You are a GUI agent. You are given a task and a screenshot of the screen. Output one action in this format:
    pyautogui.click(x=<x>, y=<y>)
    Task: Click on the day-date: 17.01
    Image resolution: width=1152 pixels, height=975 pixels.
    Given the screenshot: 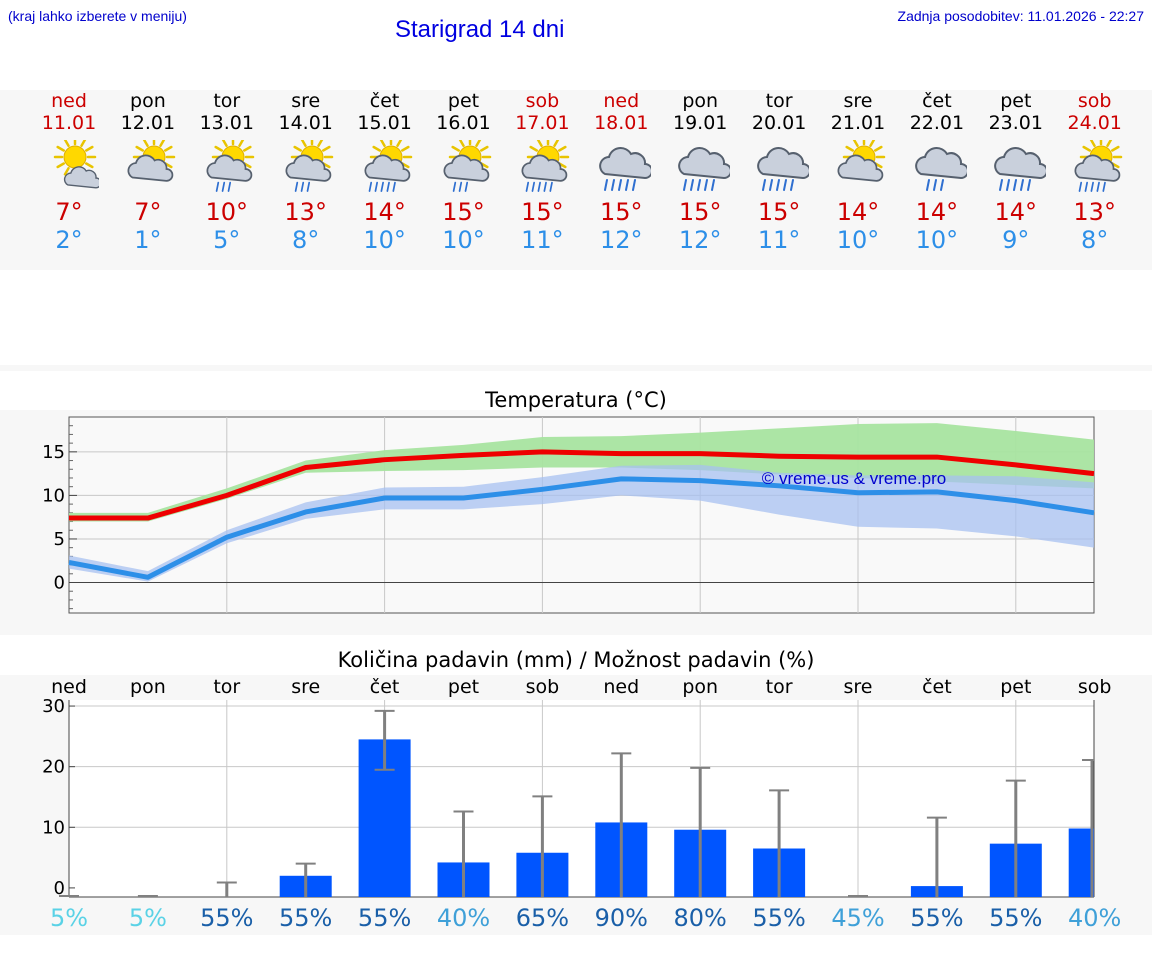 What is the action you would take?
    pyautogui.click(x=542, y=123)
    